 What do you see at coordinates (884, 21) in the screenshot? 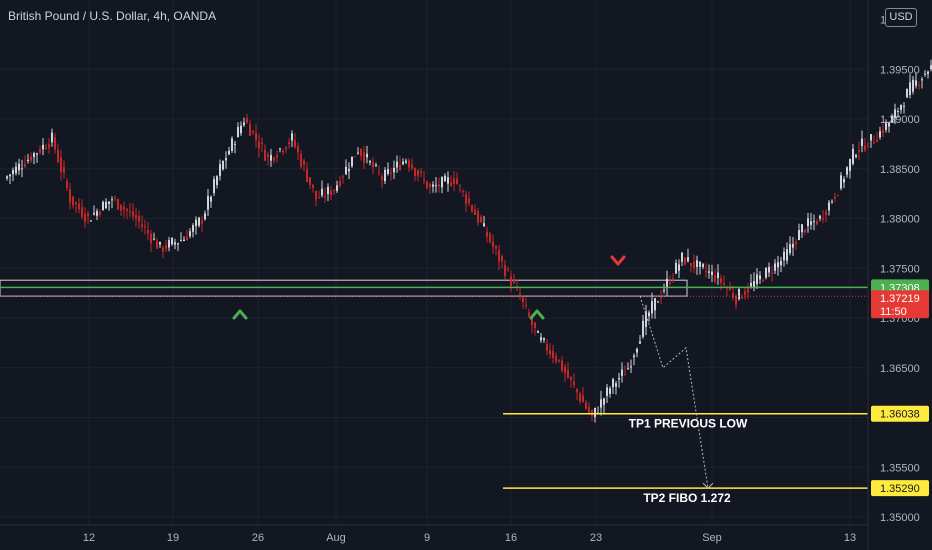
I see `price-tick-label: 1.` at bounding box center [884, 21].